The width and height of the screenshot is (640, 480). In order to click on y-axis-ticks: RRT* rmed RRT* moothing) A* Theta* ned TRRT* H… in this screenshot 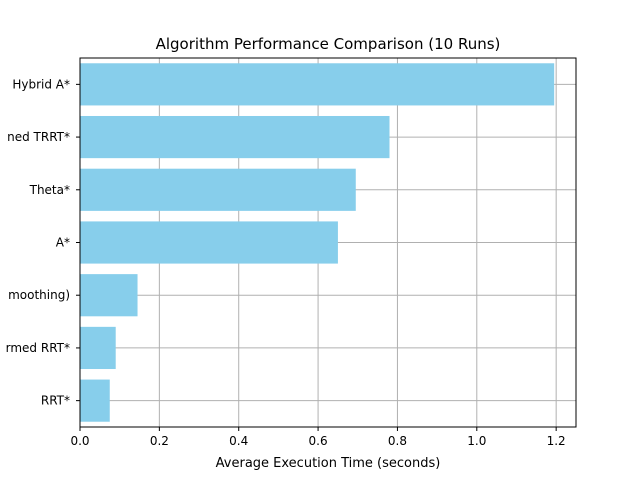, I will do `click(43, 242)`.